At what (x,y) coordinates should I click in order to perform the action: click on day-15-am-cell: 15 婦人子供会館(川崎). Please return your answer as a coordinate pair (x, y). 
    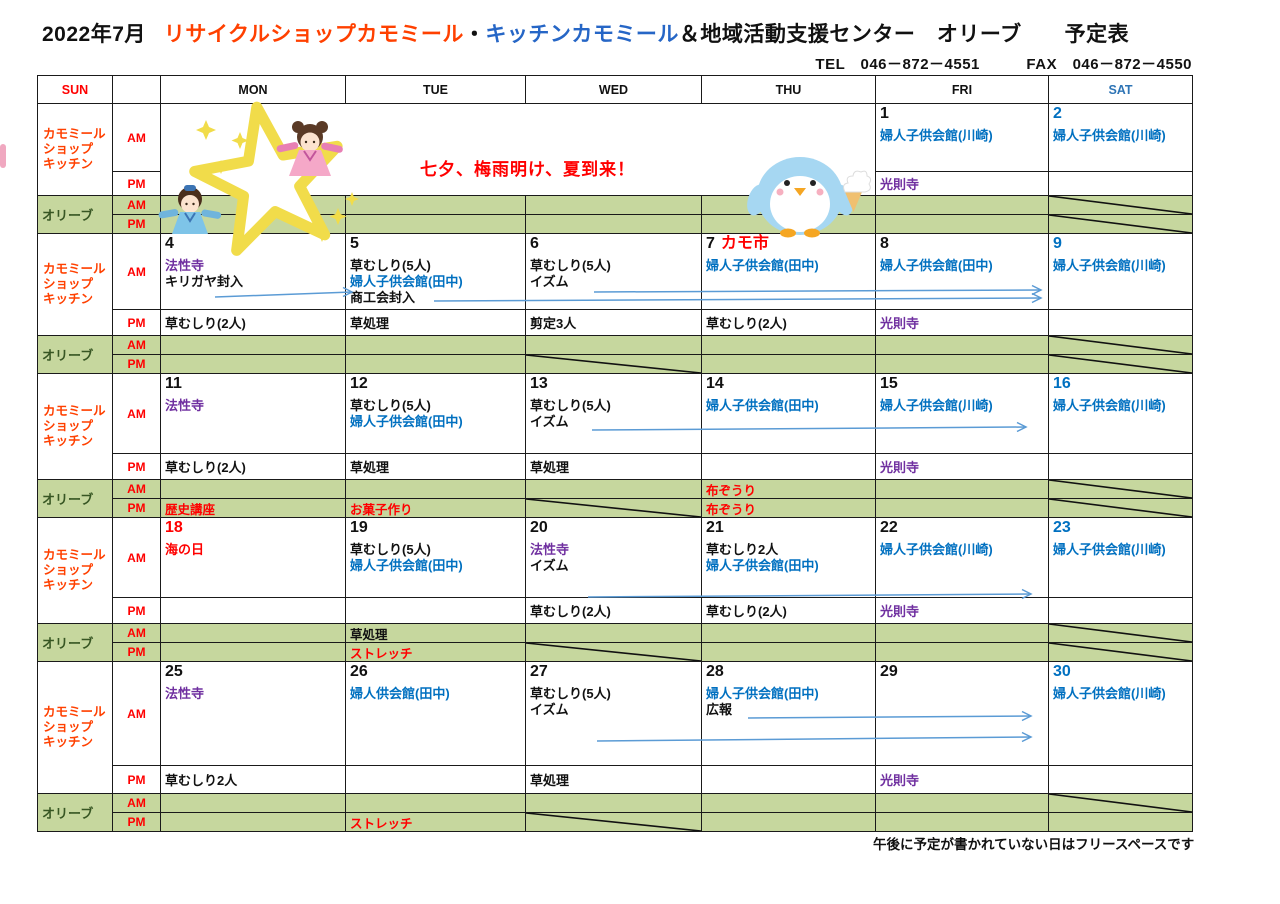
    Looking at the image, I should click on (962, 413).